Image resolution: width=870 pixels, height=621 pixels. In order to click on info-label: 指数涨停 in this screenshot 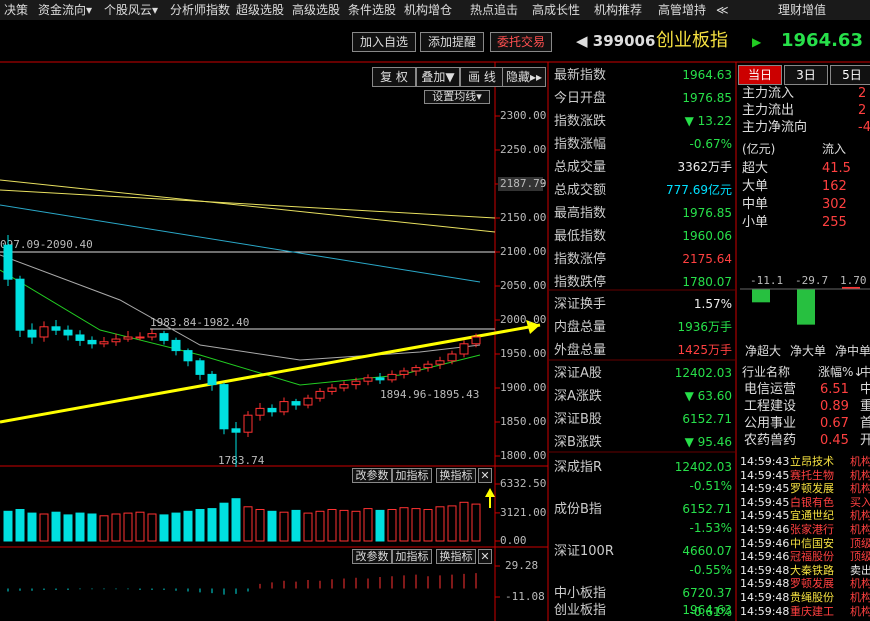, I will do `click(580, 259)`.